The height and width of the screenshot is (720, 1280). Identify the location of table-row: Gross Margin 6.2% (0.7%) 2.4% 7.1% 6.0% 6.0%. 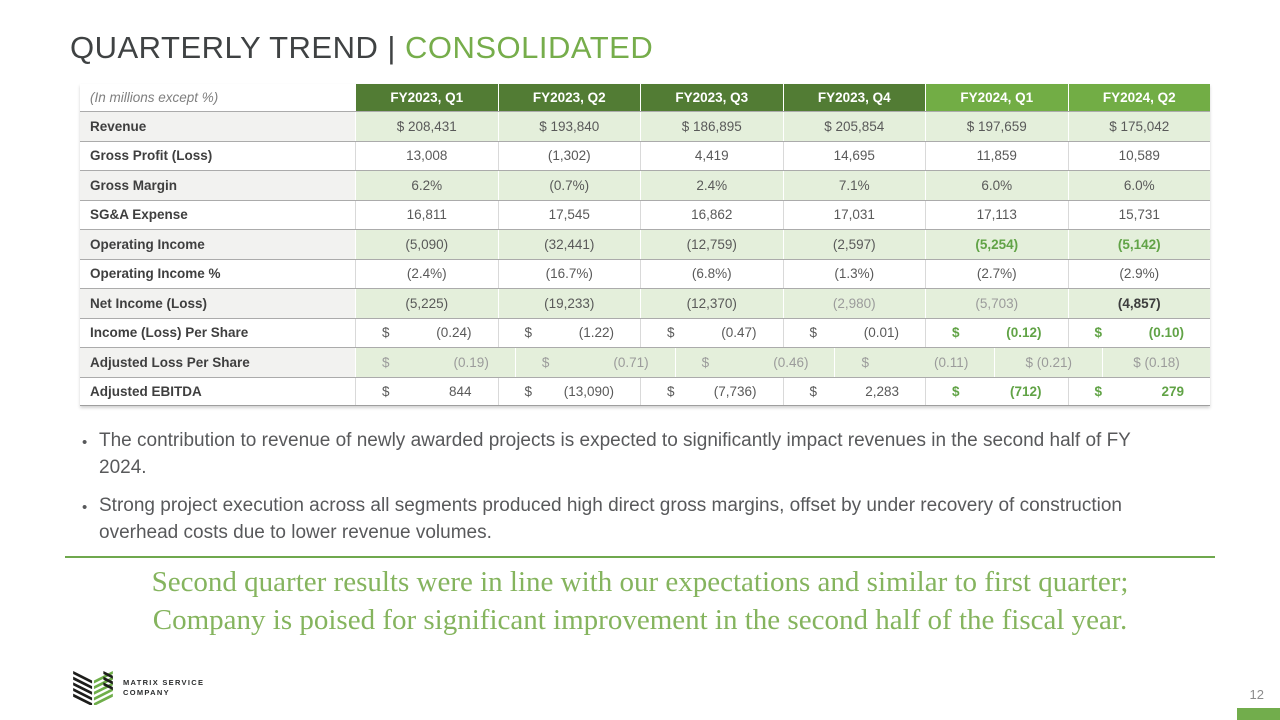
(645, 185).